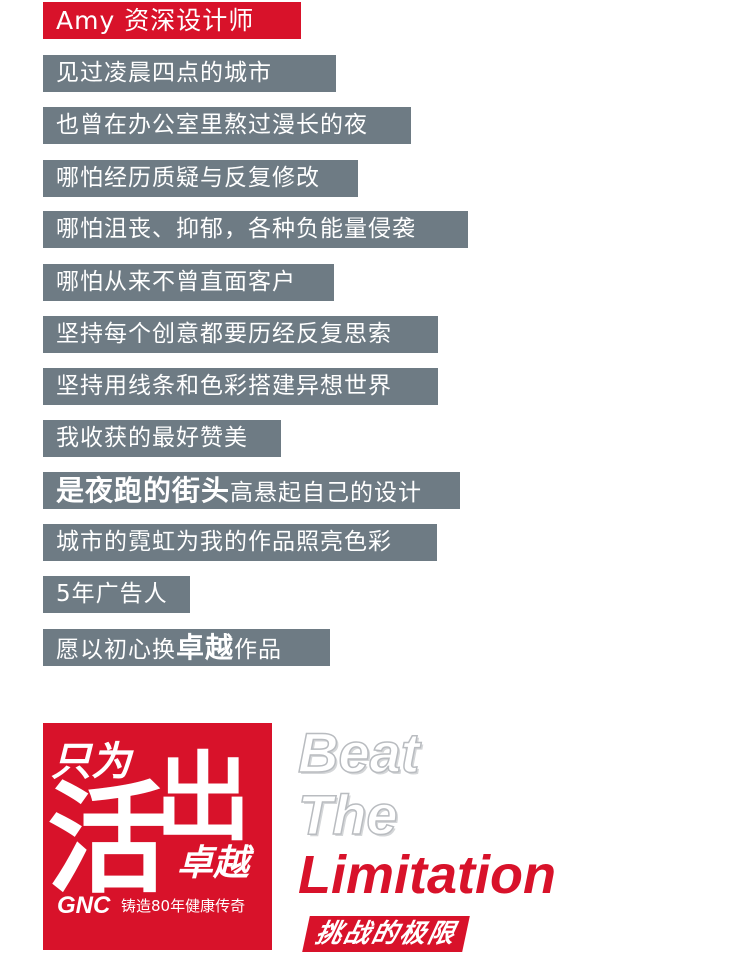 The width and height of the screenshot is (750, 954). Describe the element at coordinates (116, 650) in the screenshot. I see `final-pre: 愿以初心换` at that location.